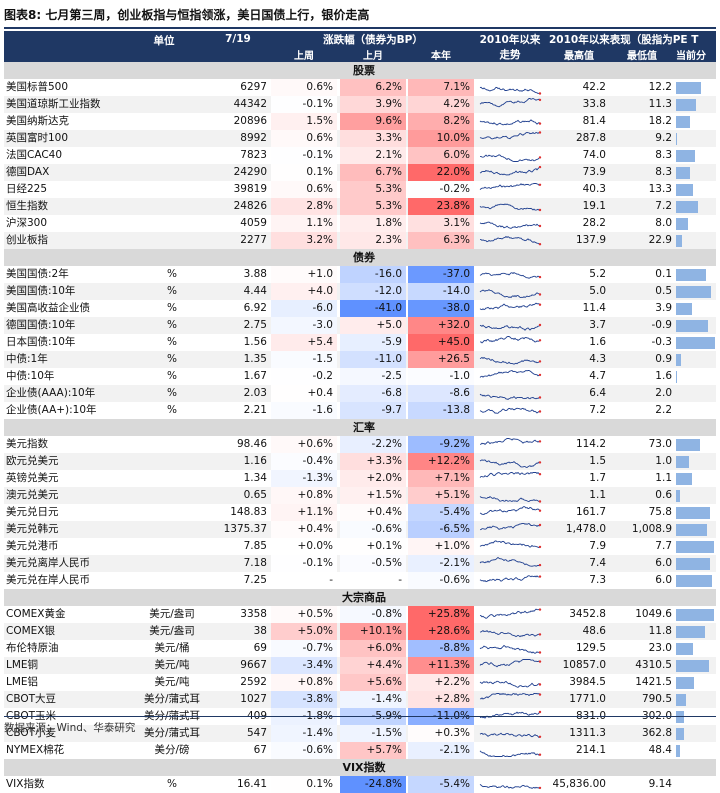 The image size is (720, 793). Describe the element at coordinates (441, 172) in the screenshot. I see `row-change-ytd: 22.0%` at that location.